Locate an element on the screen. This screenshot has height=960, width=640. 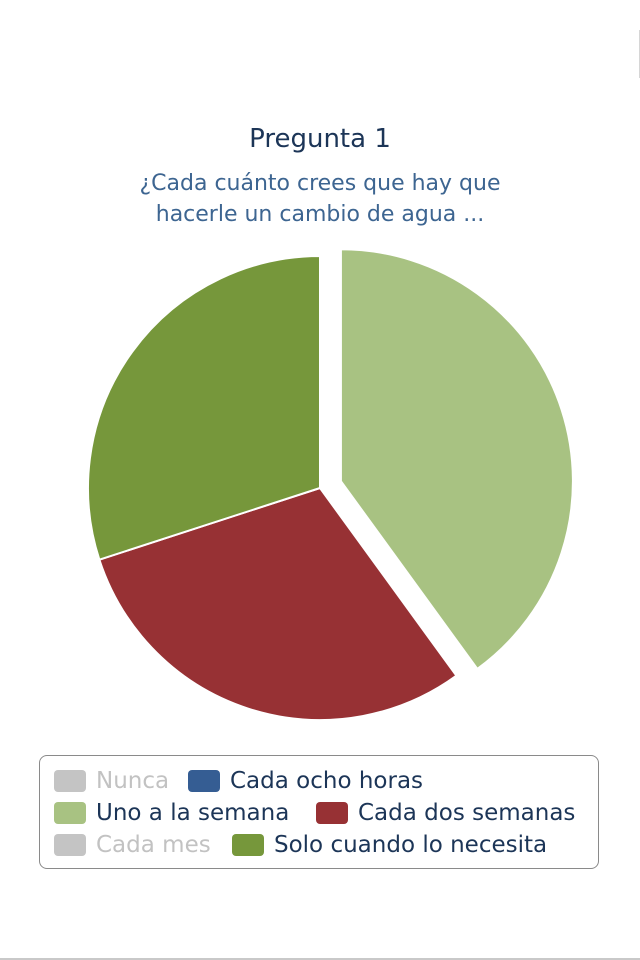
bottom-divider is located at coordinates (320, 959).